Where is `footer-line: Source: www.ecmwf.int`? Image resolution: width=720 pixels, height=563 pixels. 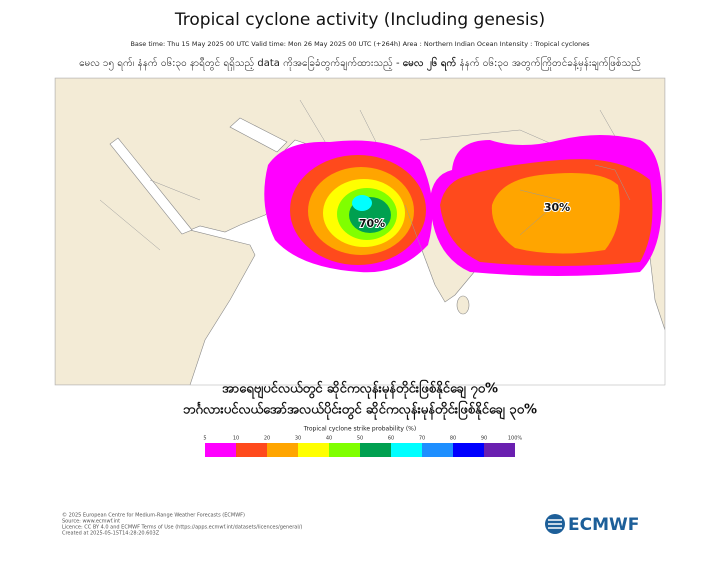 footer-line: Source: www.ecmwf.int is located at coordinates (91, 522).